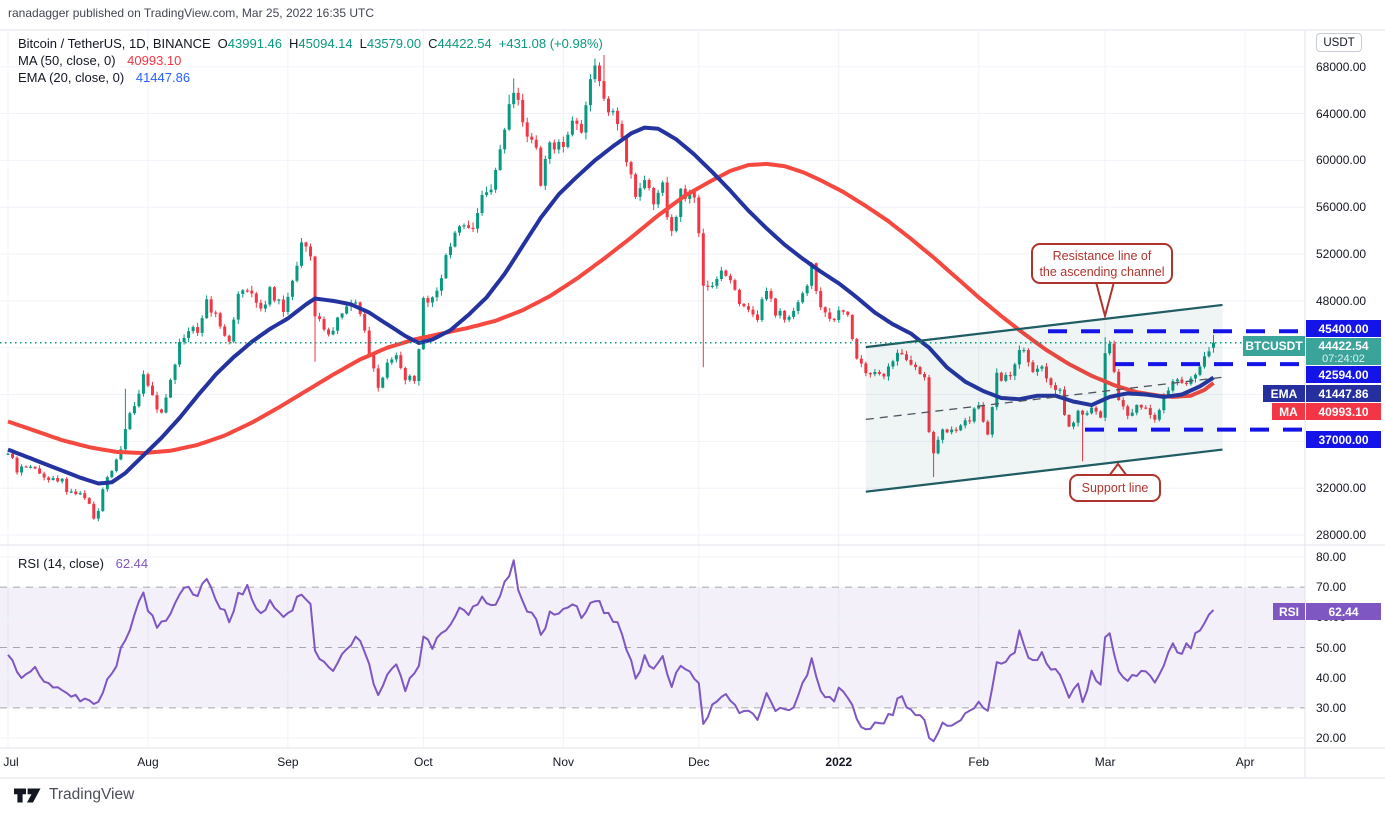 Image resolution: width=1385 pixels, height=813 pixels. Describe the element at coordinates (1341, 488) in the screenshot. I see `price-tick-label: 32000.00` at that location.